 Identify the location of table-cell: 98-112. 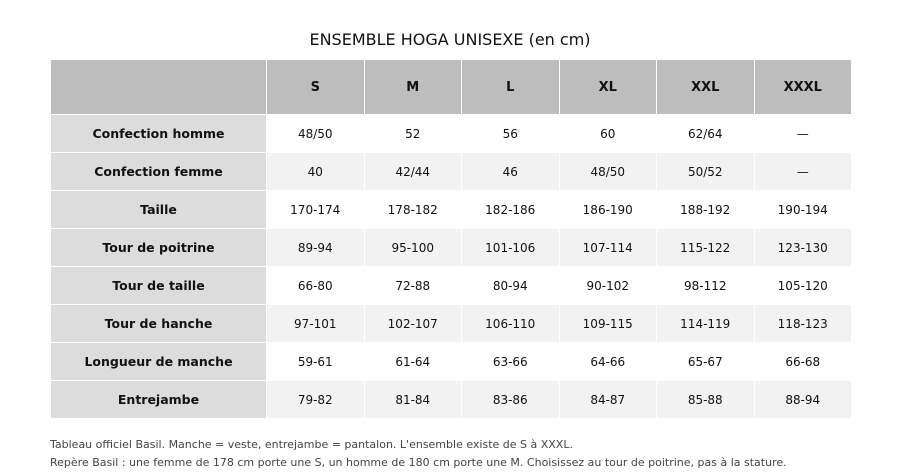
(705, 285).